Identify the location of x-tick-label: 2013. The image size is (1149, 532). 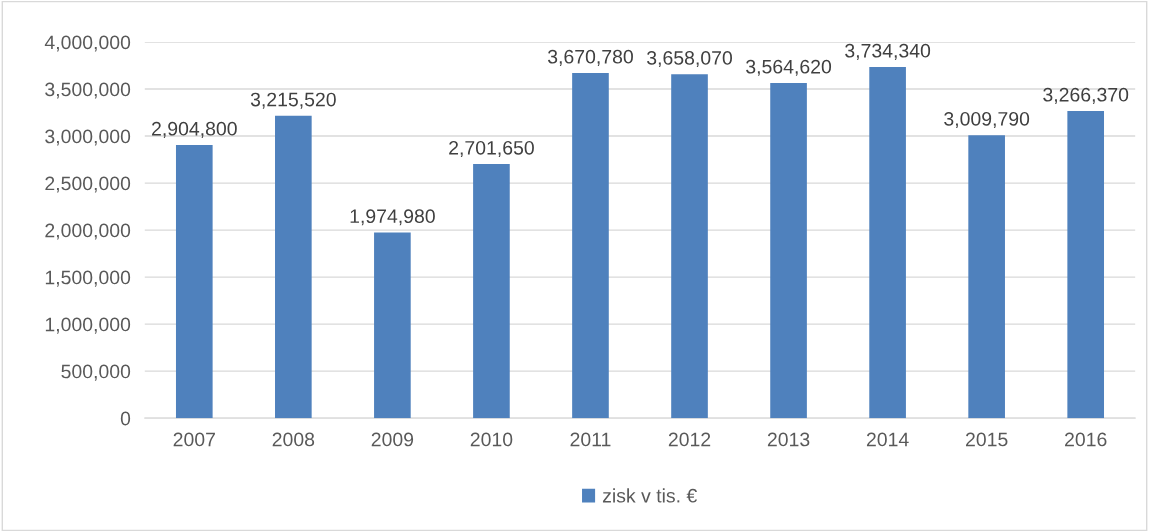
(788, 439).